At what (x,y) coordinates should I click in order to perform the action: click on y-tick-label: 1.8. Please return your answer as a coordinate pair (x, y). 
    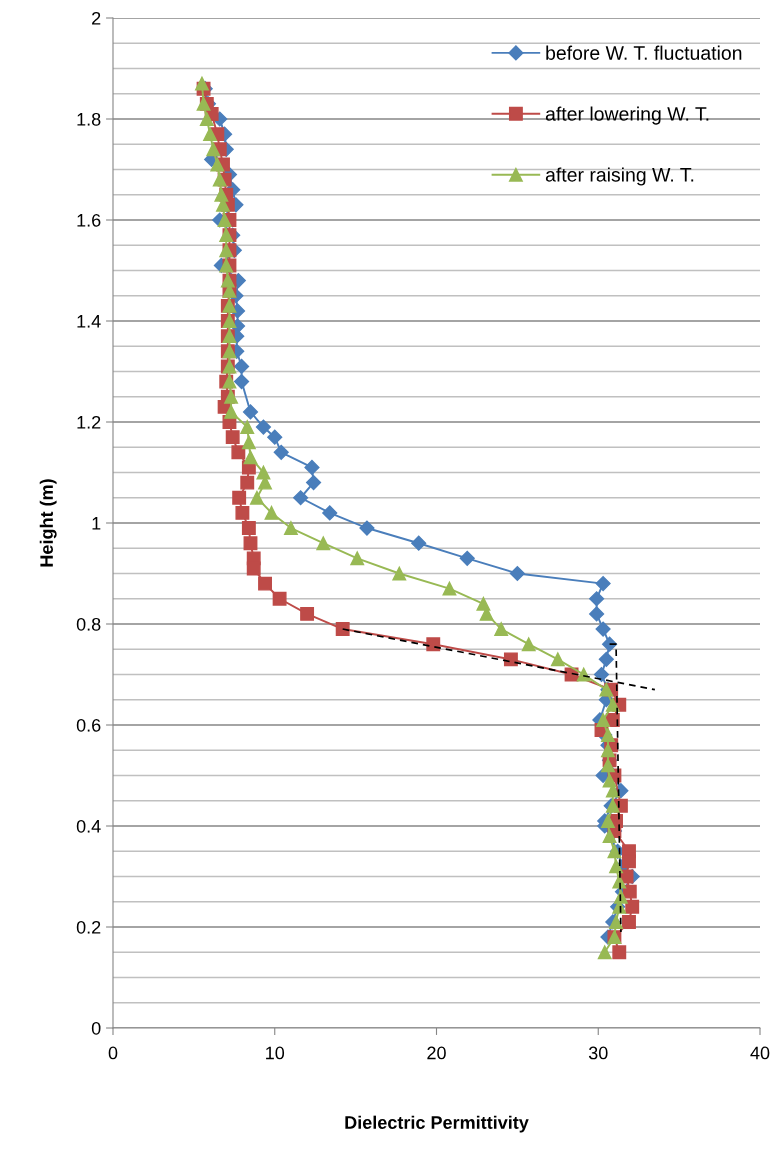
    Looking at the image, I should click on (89, 119).